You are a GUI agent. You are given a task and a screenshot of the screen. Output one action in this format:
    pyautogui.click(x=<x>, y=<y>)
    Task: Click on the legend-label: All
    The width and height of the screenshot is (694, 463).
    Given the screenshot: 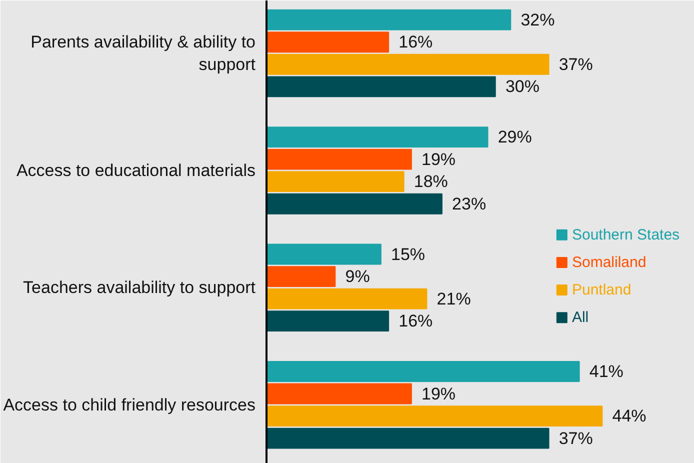 What is the action you would take?
    pyautogui.click(x=580, y=317)
    